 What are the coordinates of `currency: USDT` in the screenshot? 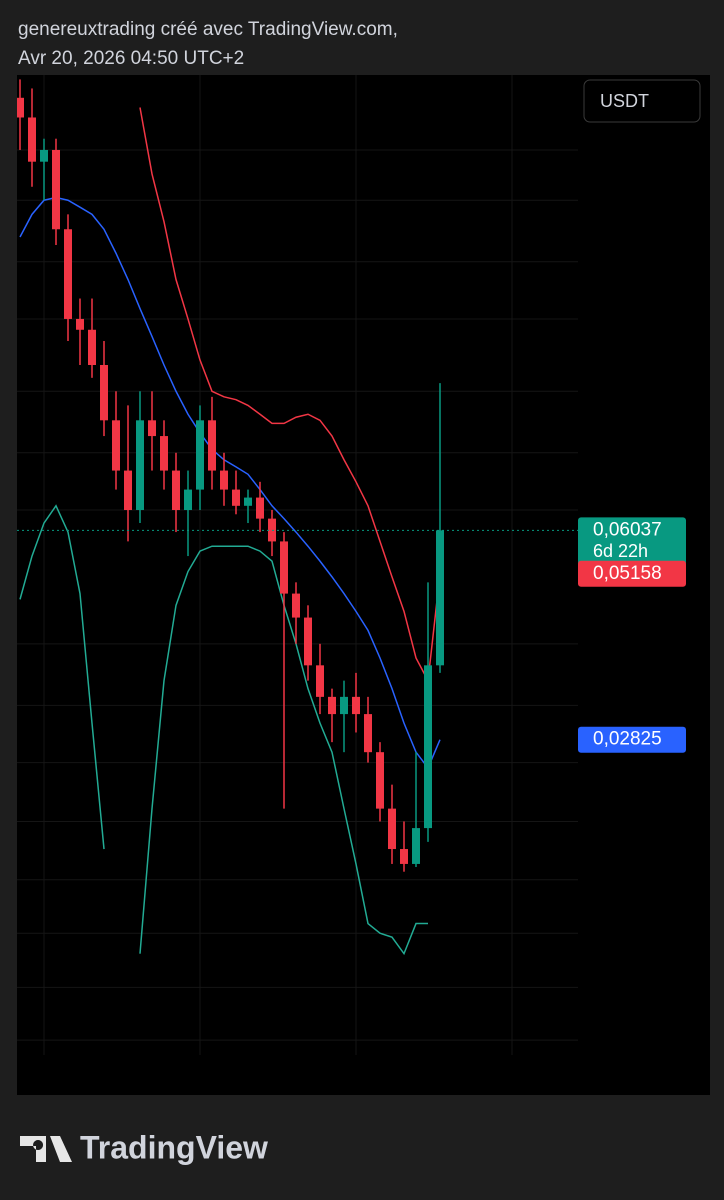 It's located at (624, 101).